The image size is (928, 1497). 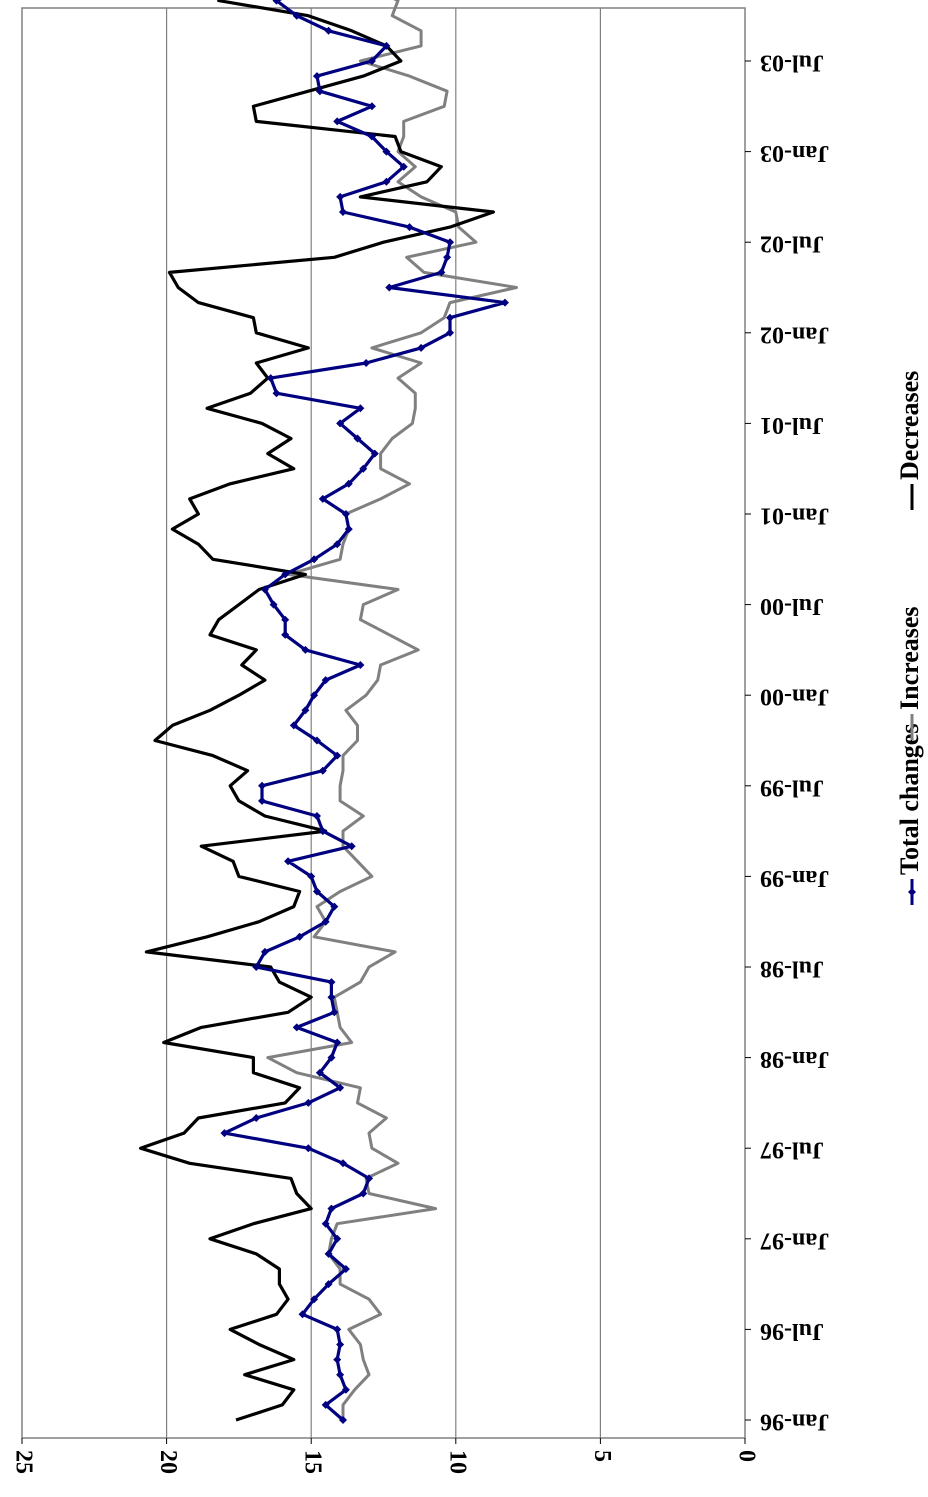 I want to click on x-tick-label: Jul-97, so click(x=792, y=1150).